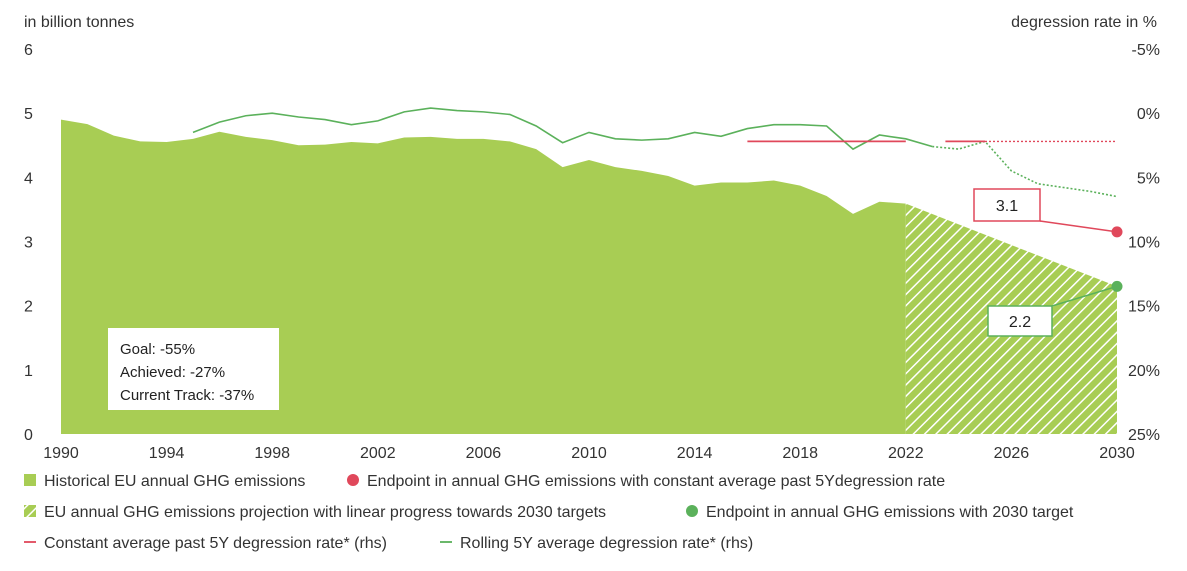 This screenshot has width=1187, height=571. Describe the element at coordinates (28, 50) in the screenshot. I see `left-tick-label: 6` at that location.